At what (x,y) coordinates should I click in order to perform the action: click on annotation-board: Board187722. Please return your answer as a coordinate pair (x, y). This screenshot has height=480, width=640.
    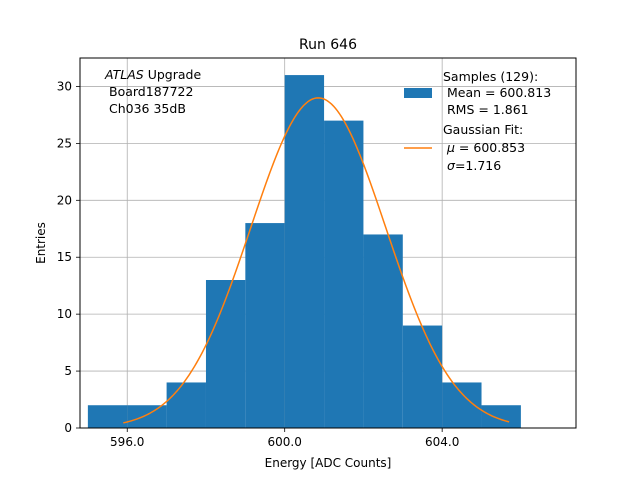
    Looking at the image, I should click on (151, 91).